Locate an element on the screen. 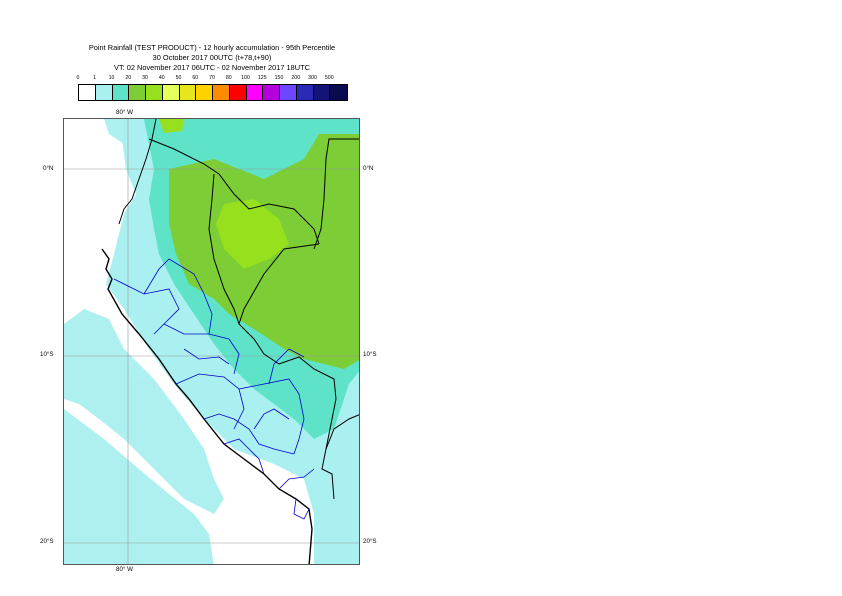 This screenshot has width=842, height=596. lightgreen-rain-area is located at coordinates (252, 234).